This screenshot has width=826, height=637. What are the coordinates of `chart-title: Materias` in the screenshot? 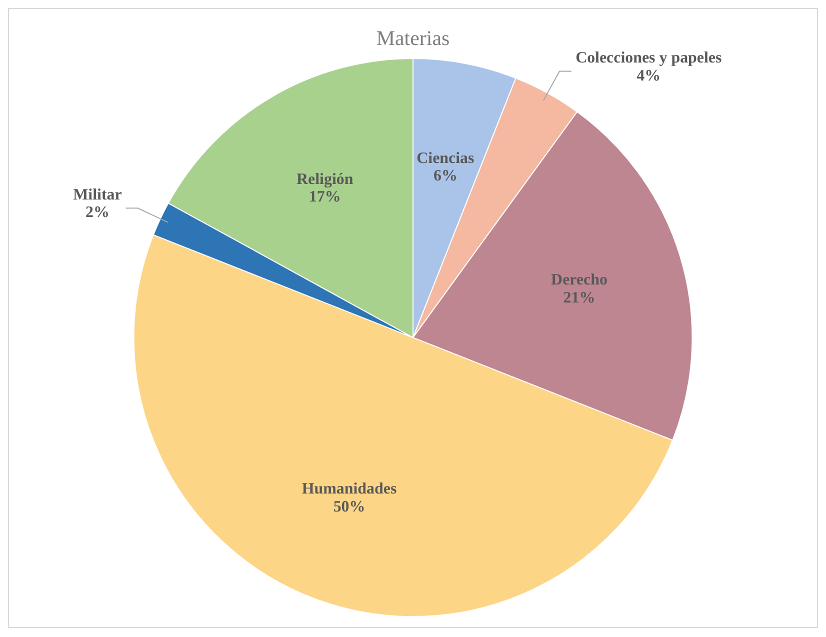 It's located at (413, 38).